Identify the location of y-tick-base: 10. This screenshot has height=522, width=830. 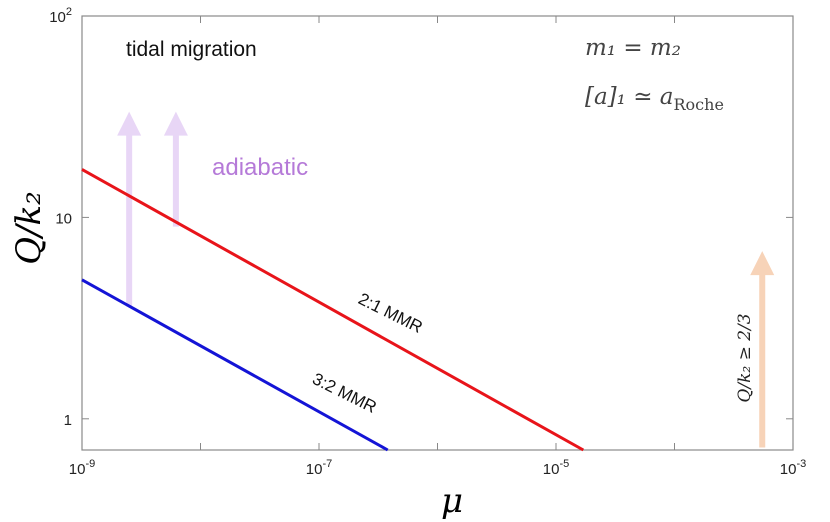
(57, 17).